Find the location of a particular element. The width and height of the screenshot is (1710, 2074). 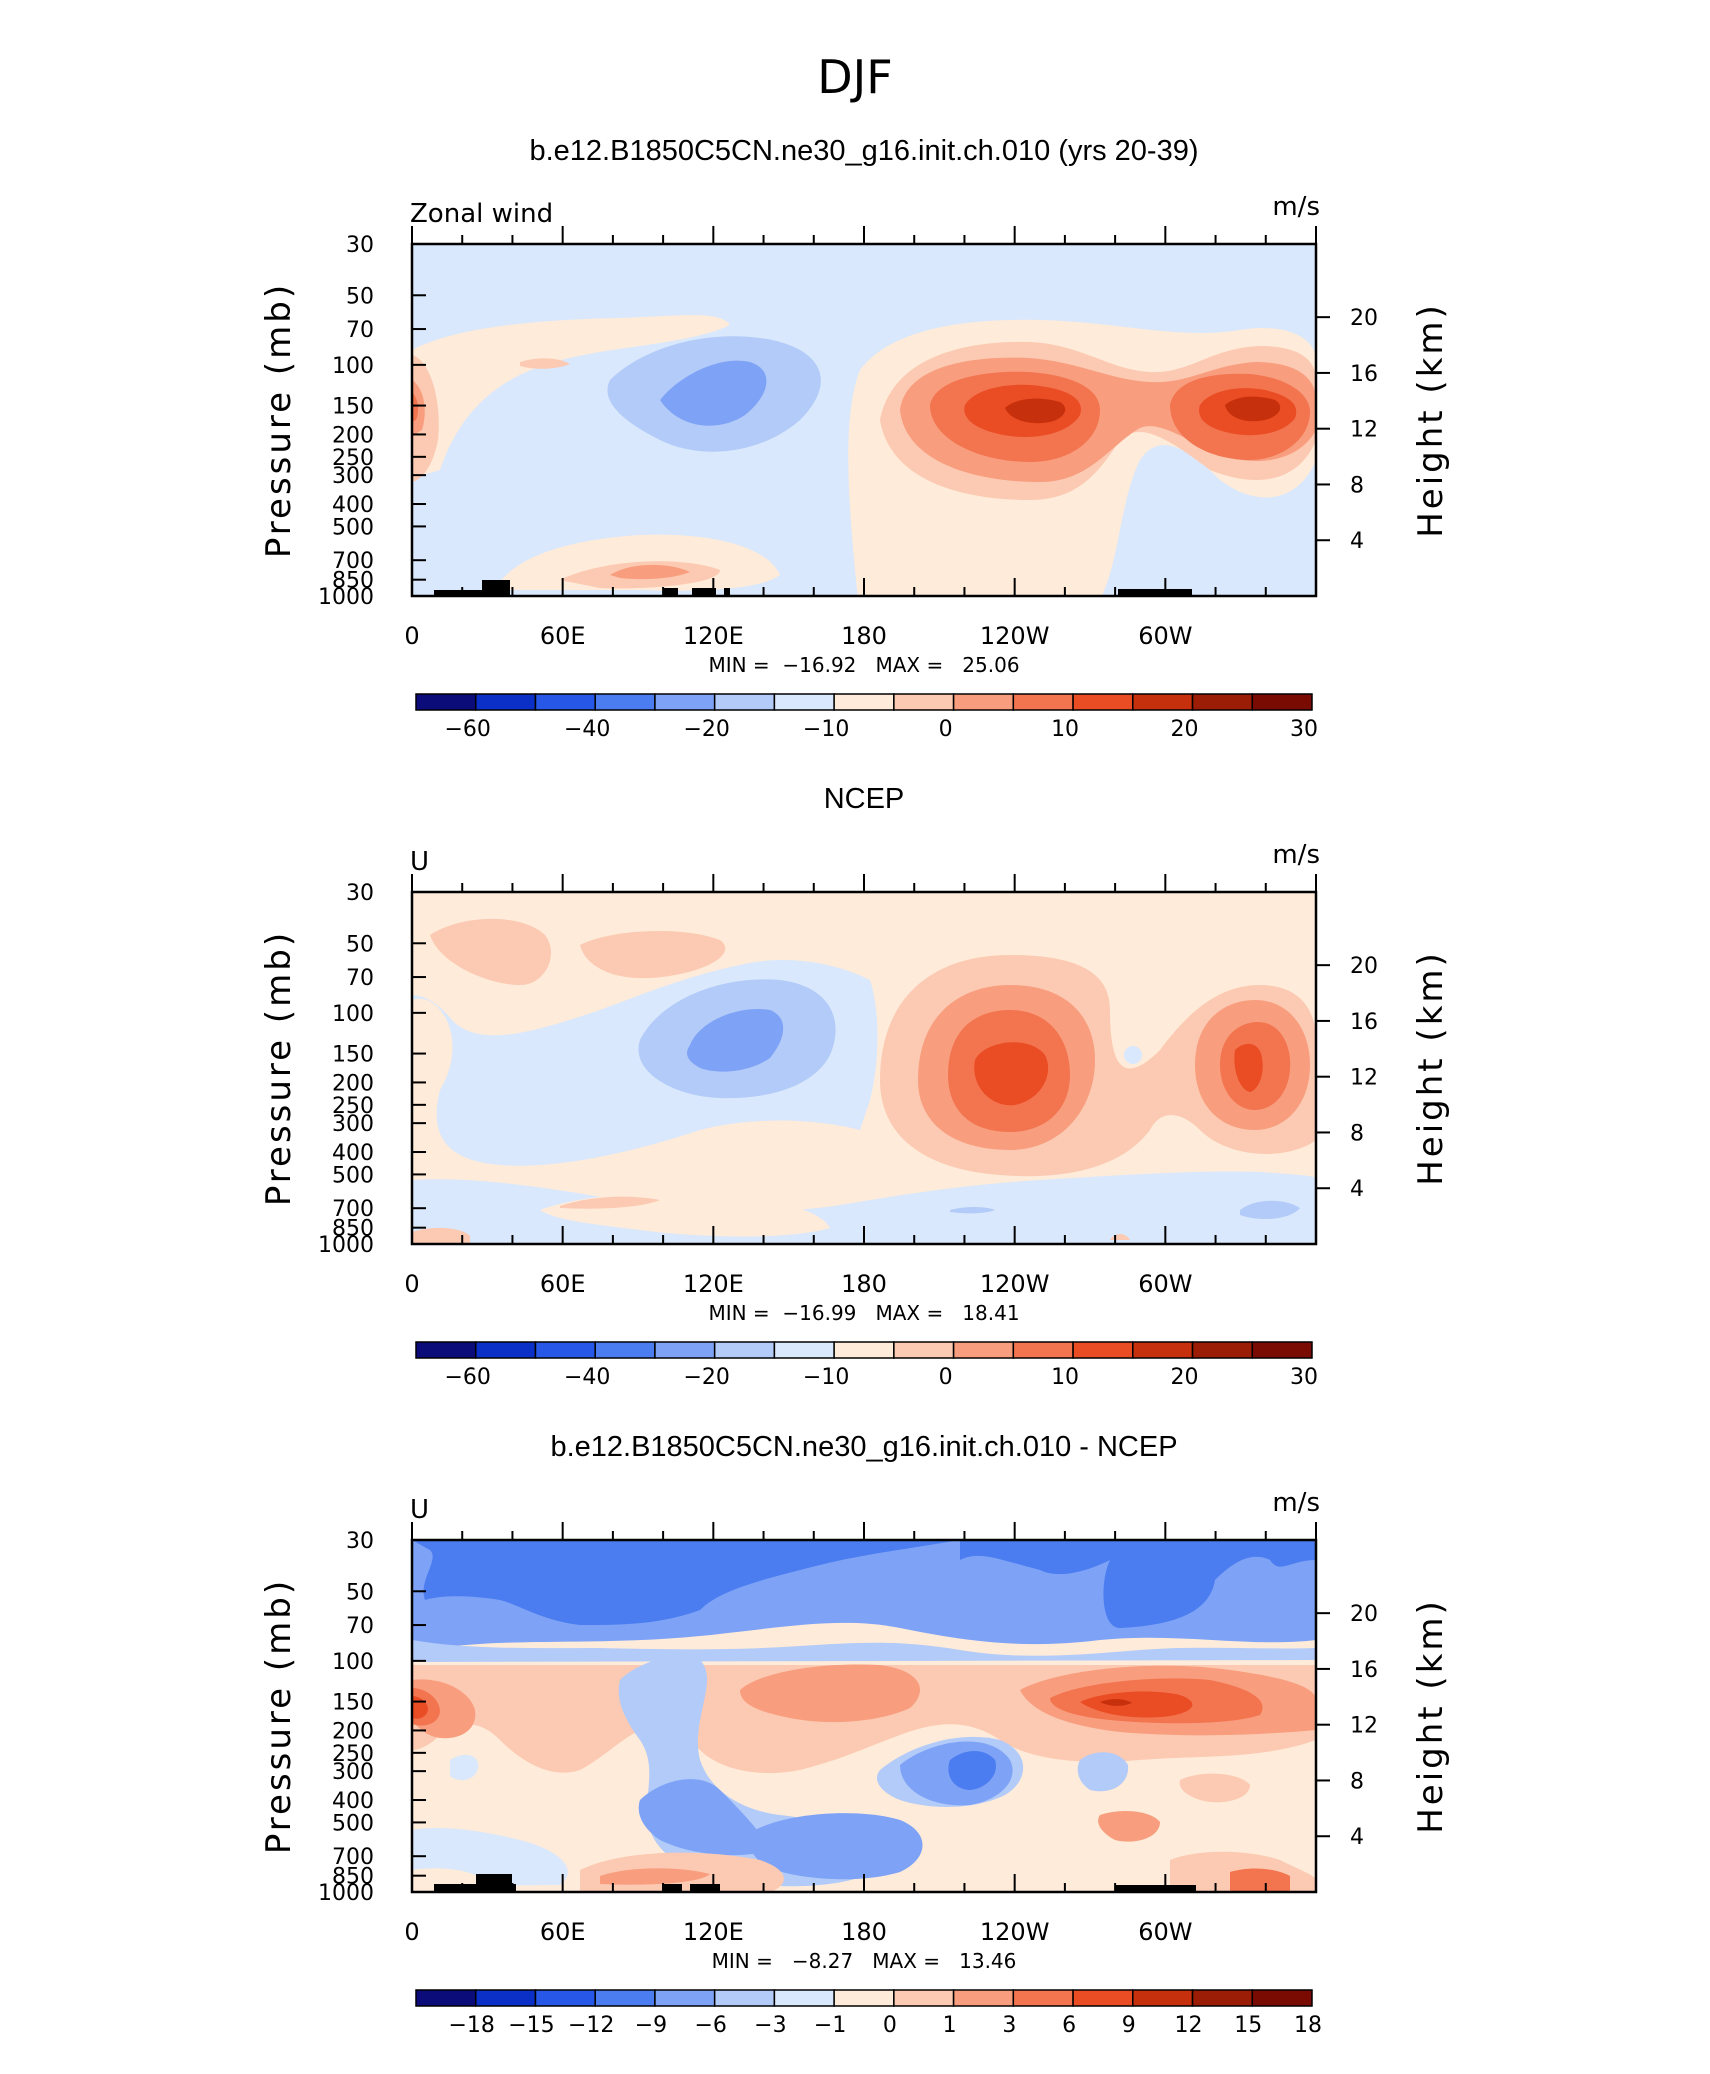

panel-3-variable-label: U is located at coordinates (419, 1510).